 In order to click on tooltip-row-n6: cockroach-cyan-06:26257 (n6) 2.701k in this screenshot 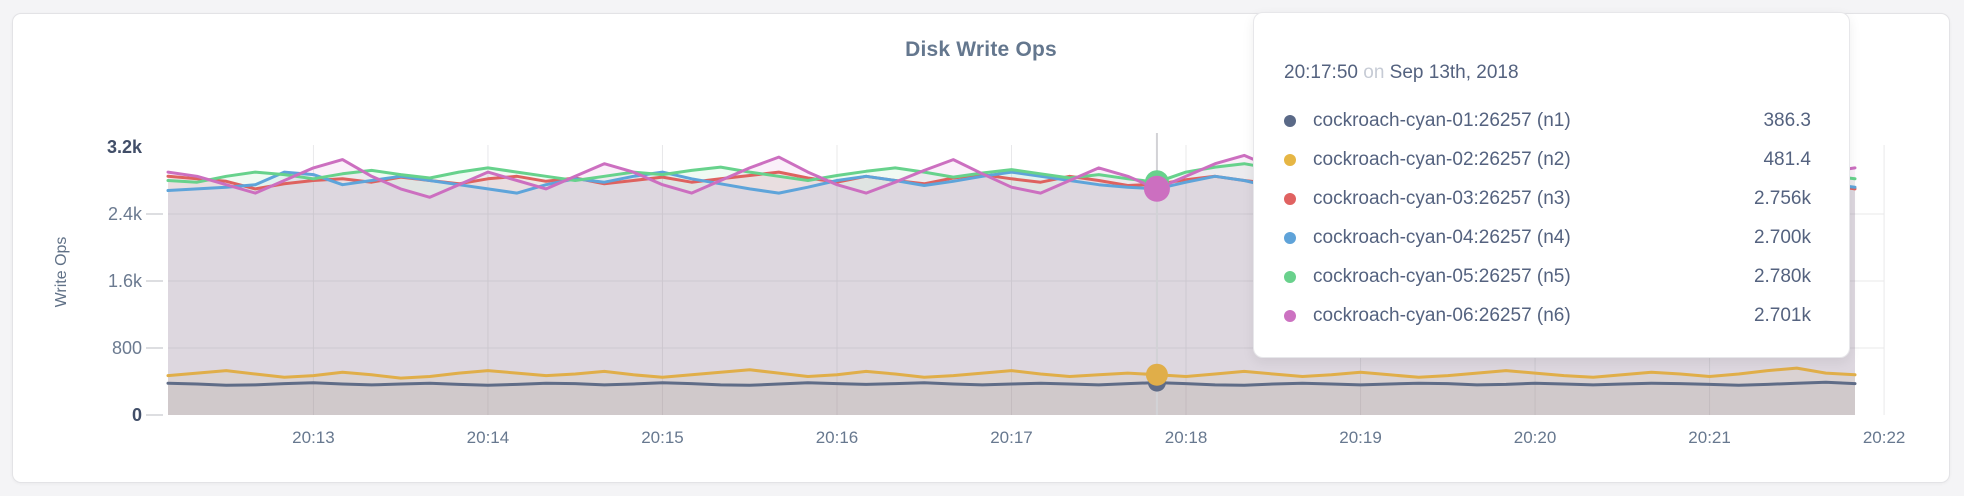, I will do `click(1547, 315)`.